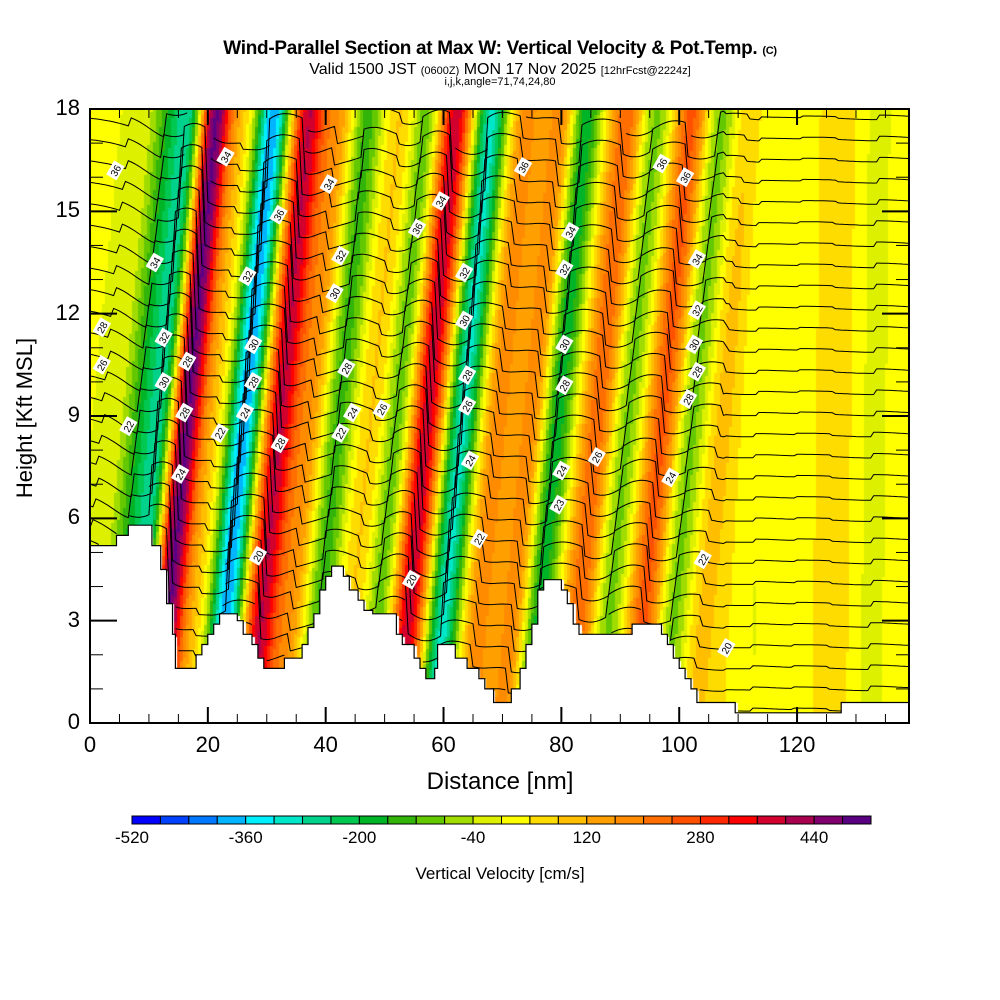  Describe the element at coordinates (208, 744) in the screenshot. I see `x-tick-label: 20` at that location.